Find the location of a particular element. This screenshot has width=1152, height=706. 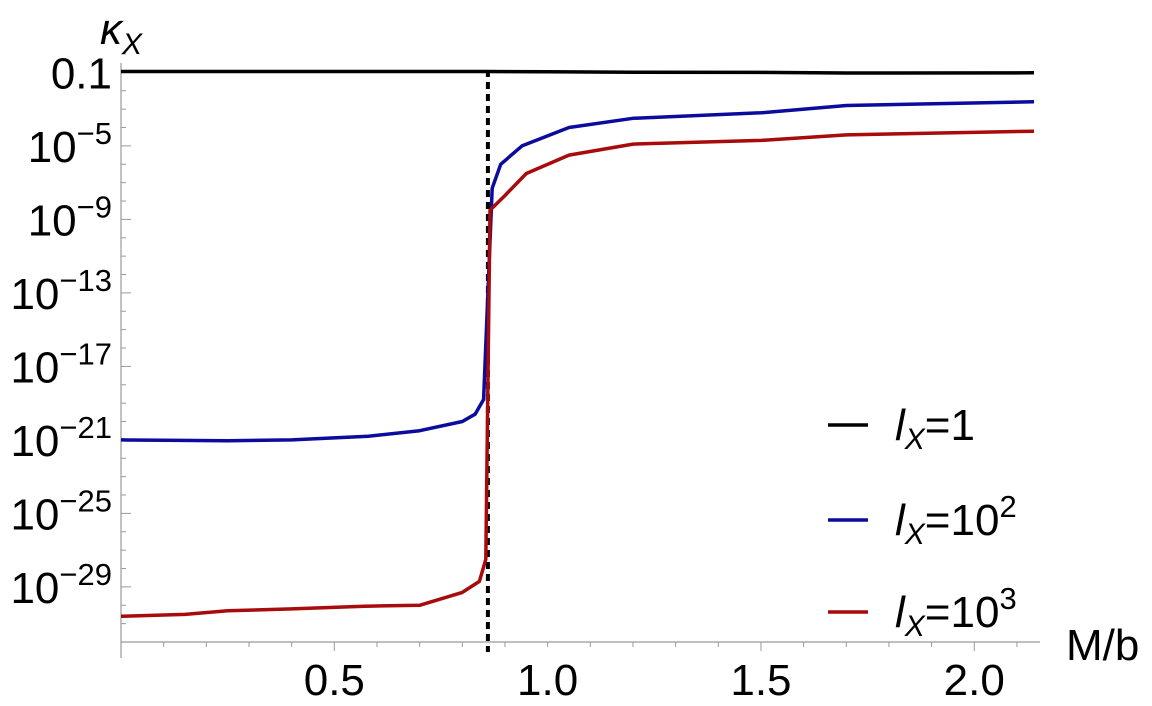

y-tick-label: 10⁻²⁵ is located at coordinates (61, 511).